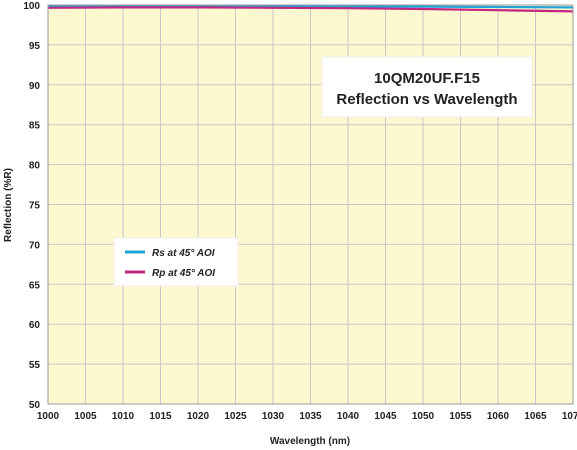 Image resolution: width=577 pixels, height=450 pixels. I want to click on series-lines, so click(310, 9).